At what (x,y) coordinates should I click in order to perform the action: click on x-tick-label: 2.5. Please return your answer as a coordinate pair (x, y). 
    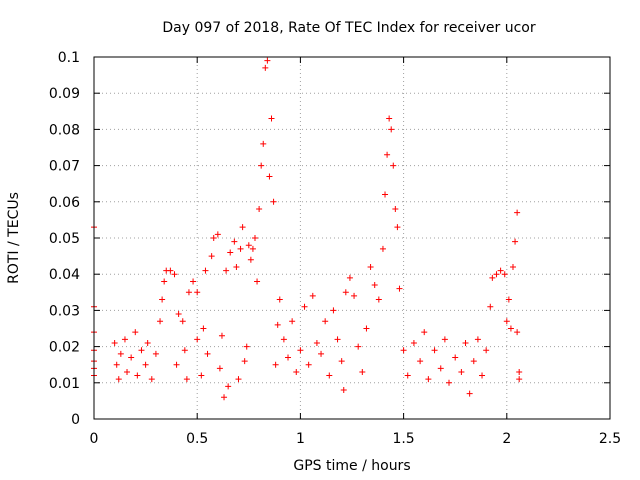
    Looking at the image, I should click on (610, 439).